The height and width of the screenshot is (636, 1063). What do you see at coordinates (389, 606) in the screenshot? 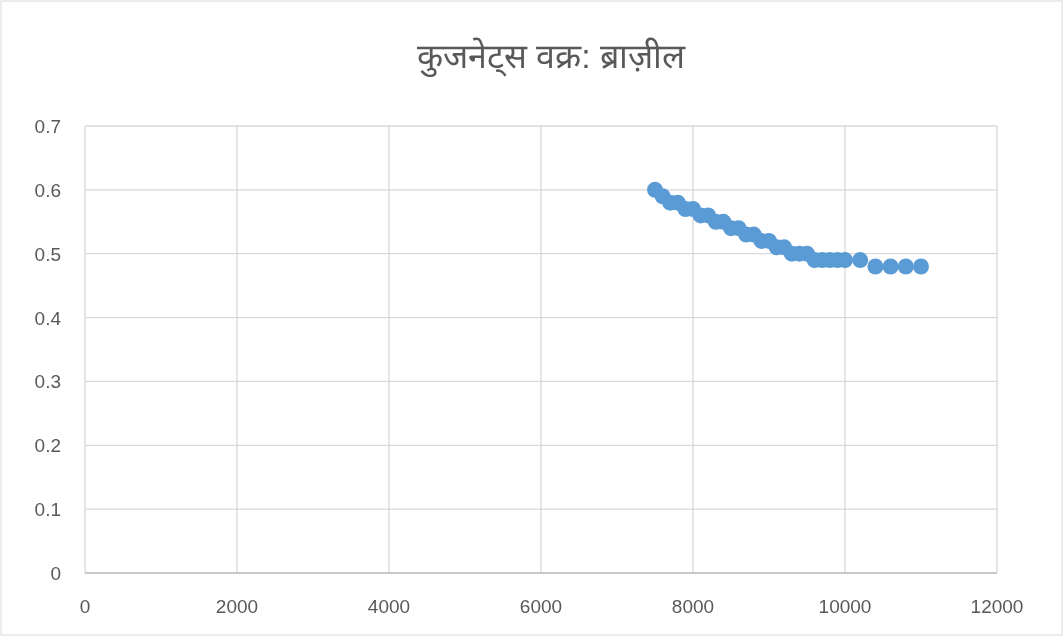
I see `x-tick-label: 4000` at bounding box center [389, 606].